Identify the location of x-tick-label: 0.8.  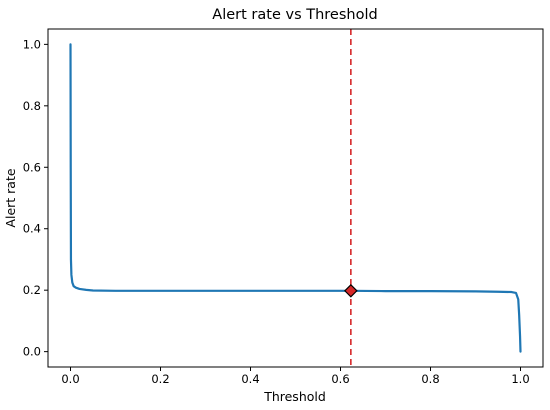
(430, 379).